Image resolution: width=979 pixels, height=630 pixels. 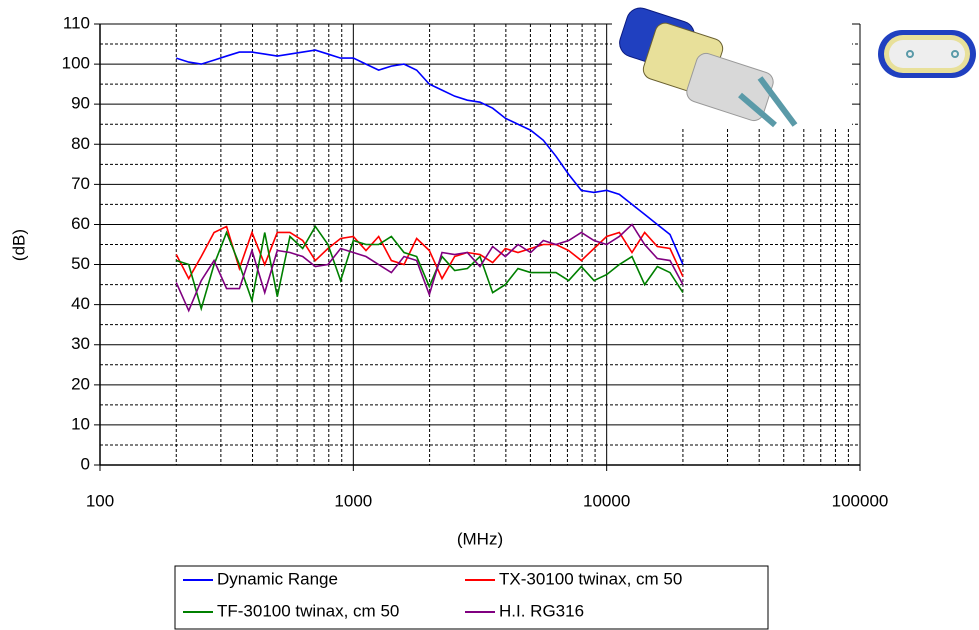 I want to click on legend-label: Dynamic Range, so click(x=277, y=578).